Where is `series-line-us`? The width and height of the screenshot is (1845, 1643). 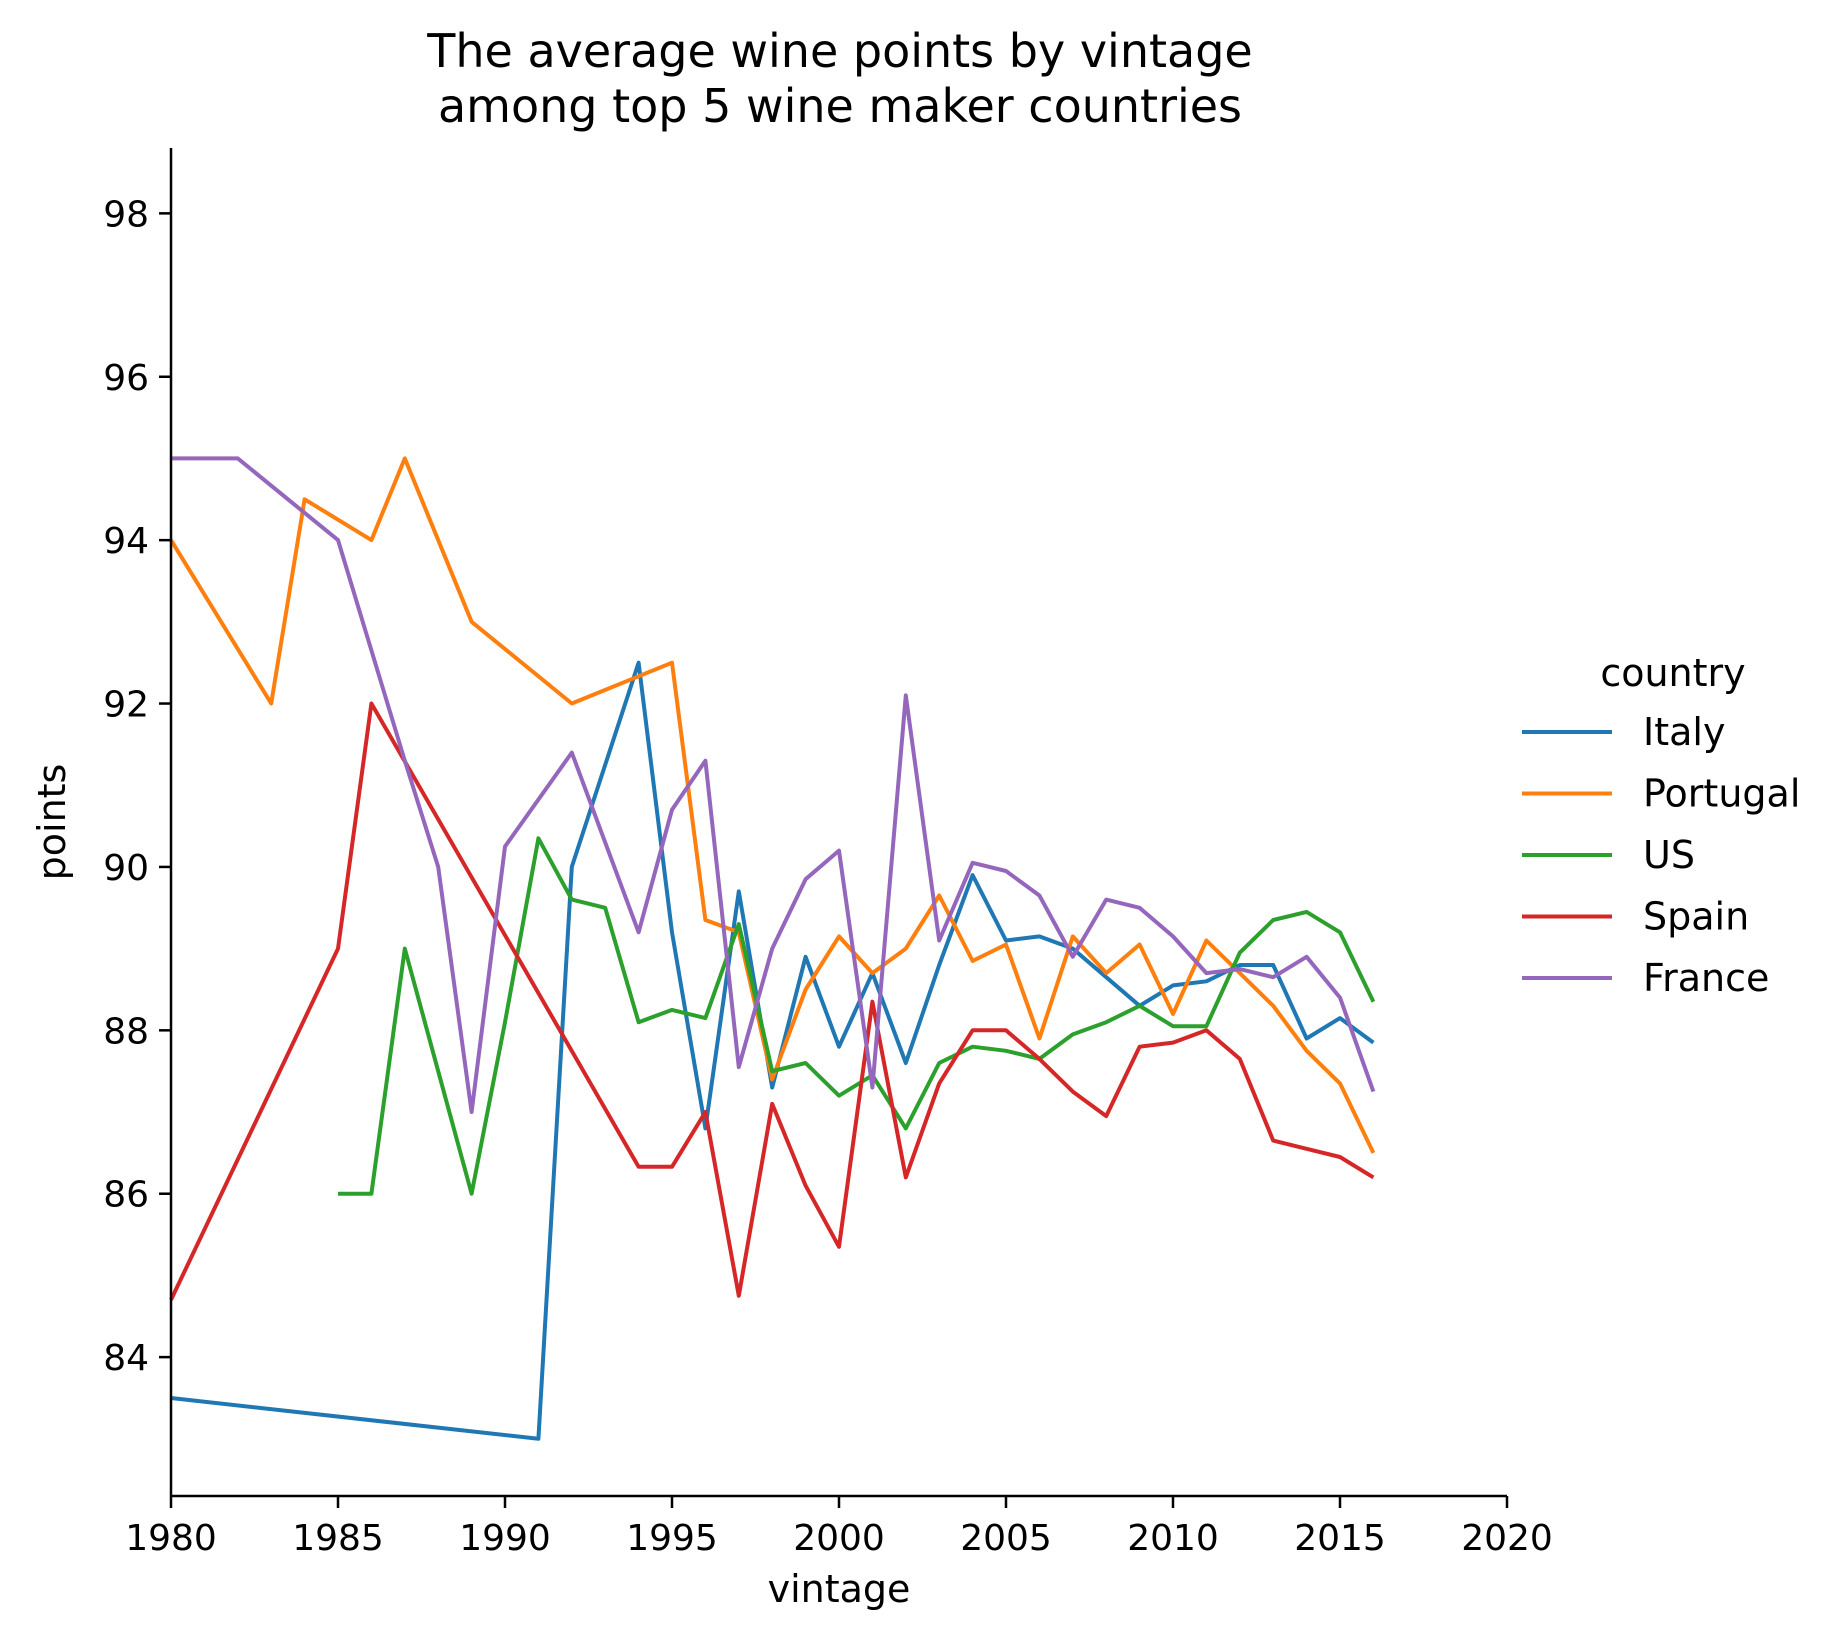
series-line-us is located at coordinates (857, 1016).